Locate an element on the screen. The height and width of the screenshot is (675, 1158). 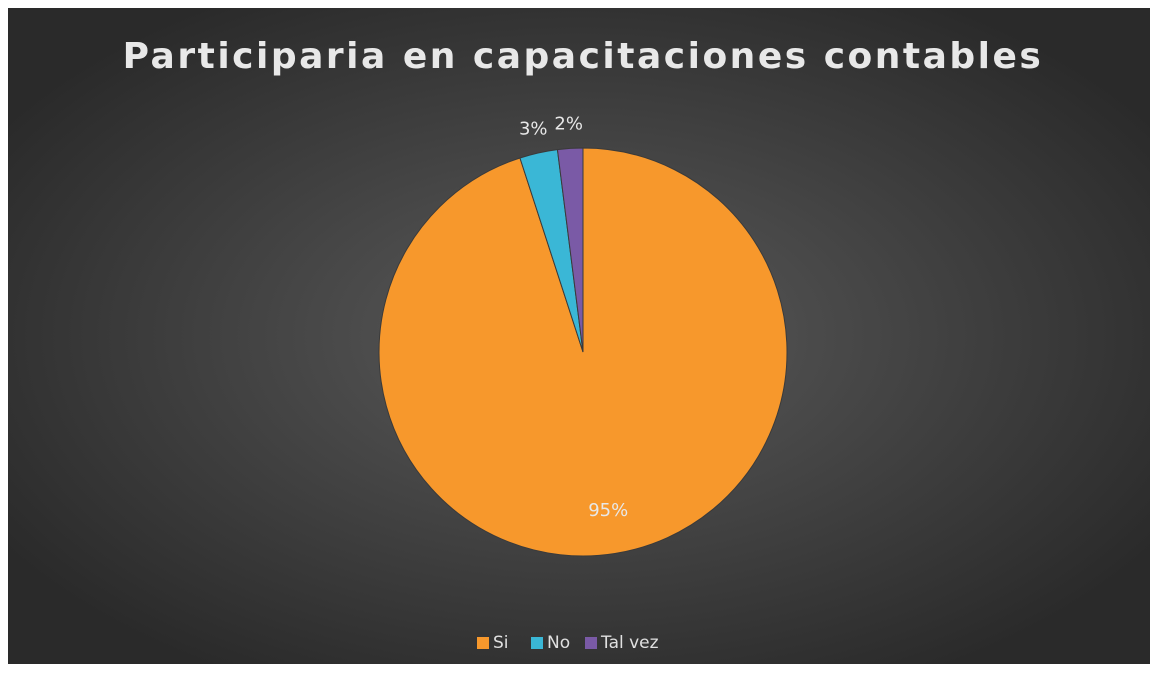
pie-slice is located at coordinates (570, 250).